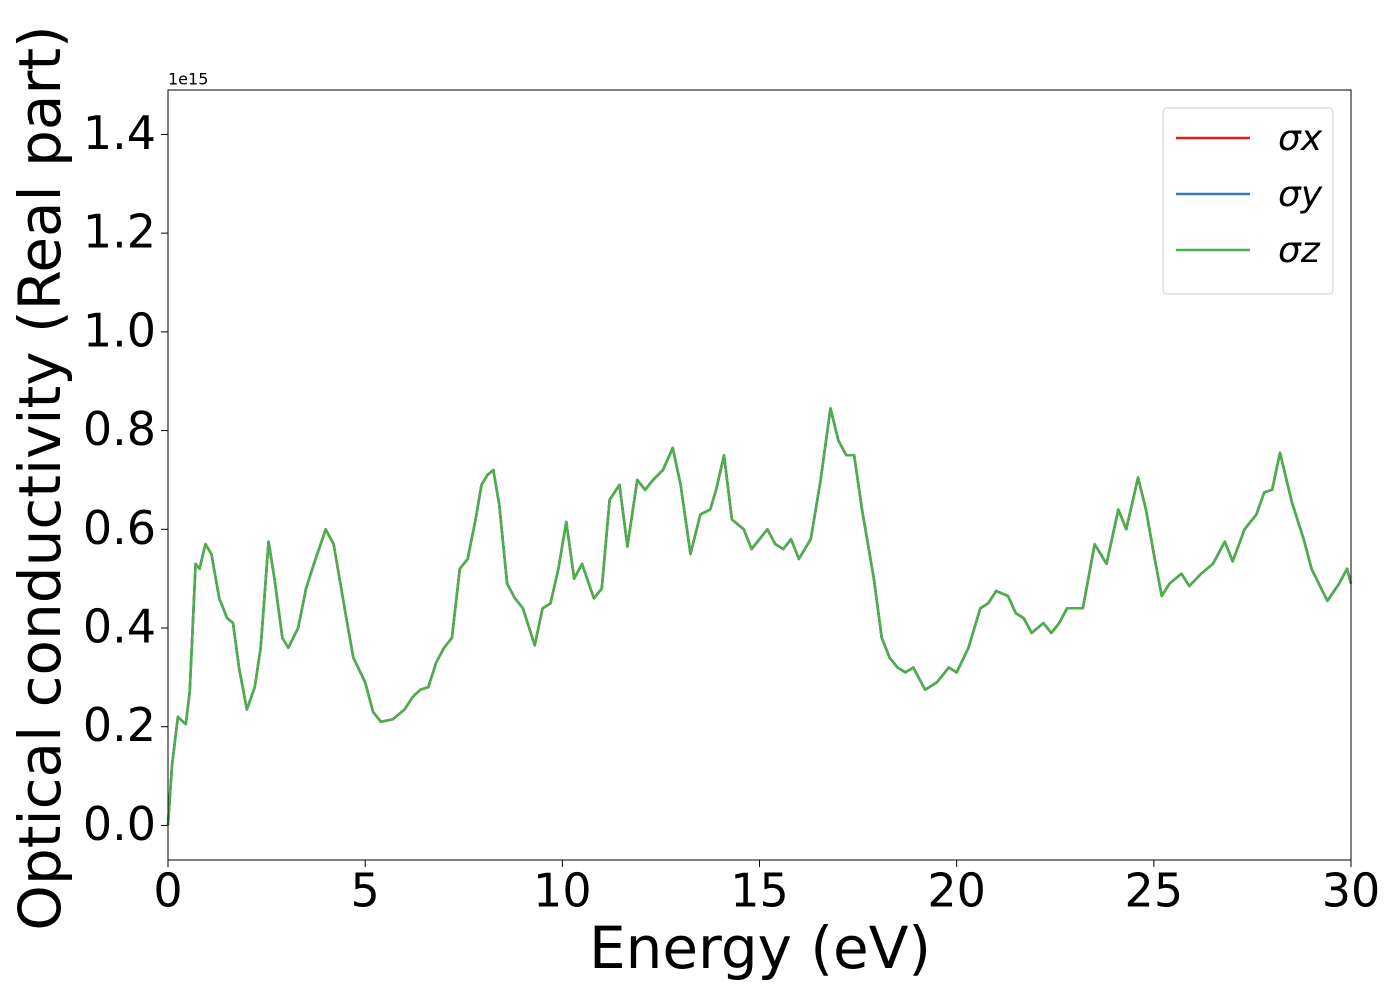 This screenshot has height=1004, width=1400. Describe the element at coordinates (759, 891) in the screenshot. I see `x-tick-label: 15` at that location.